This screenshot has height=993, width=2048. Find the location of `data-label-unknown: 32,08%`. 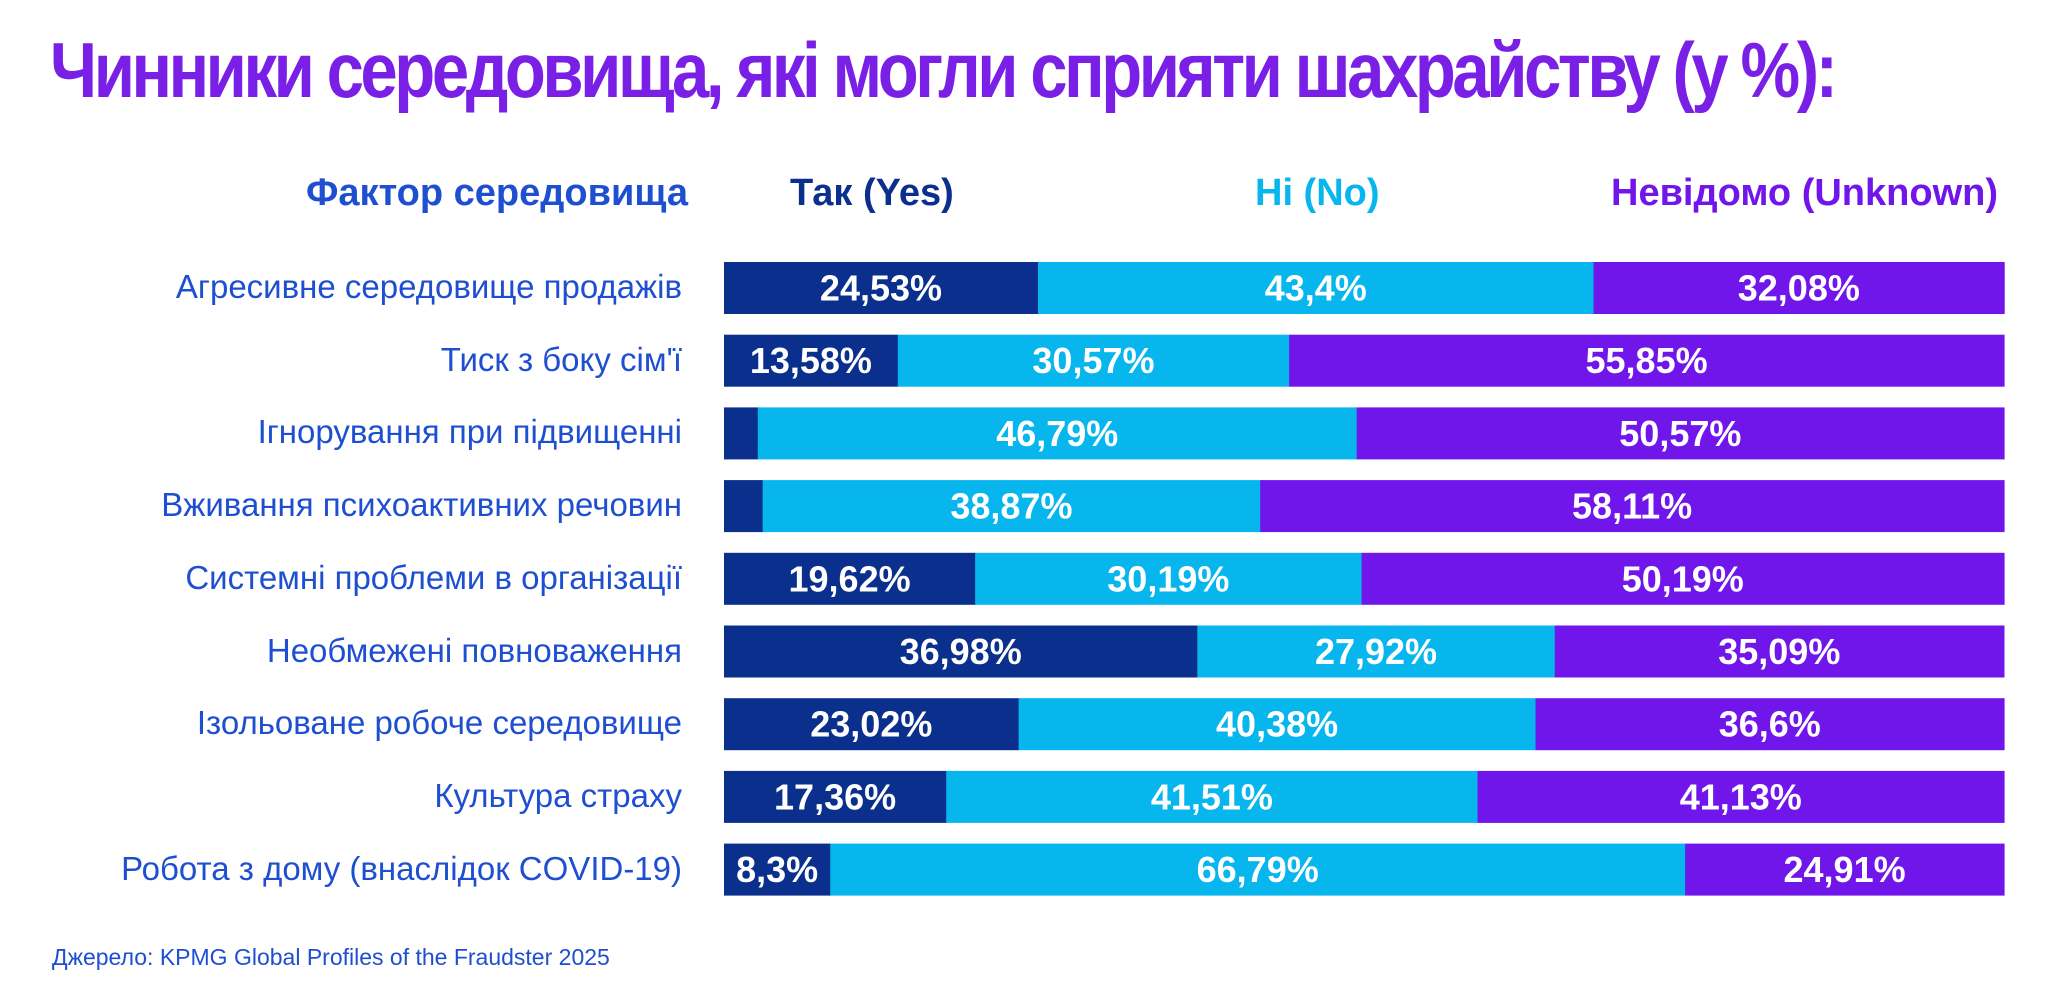

data-label-unknown: 32,08% is located at coordinates (1799, 288).